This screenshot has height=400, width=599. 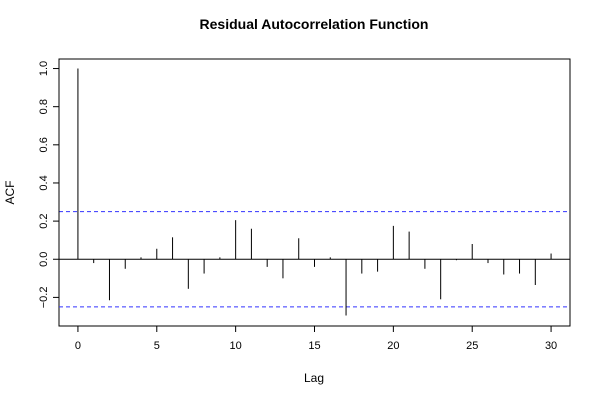 I want to click on x-tick-label-10: 10, so click(x=236, y=346).